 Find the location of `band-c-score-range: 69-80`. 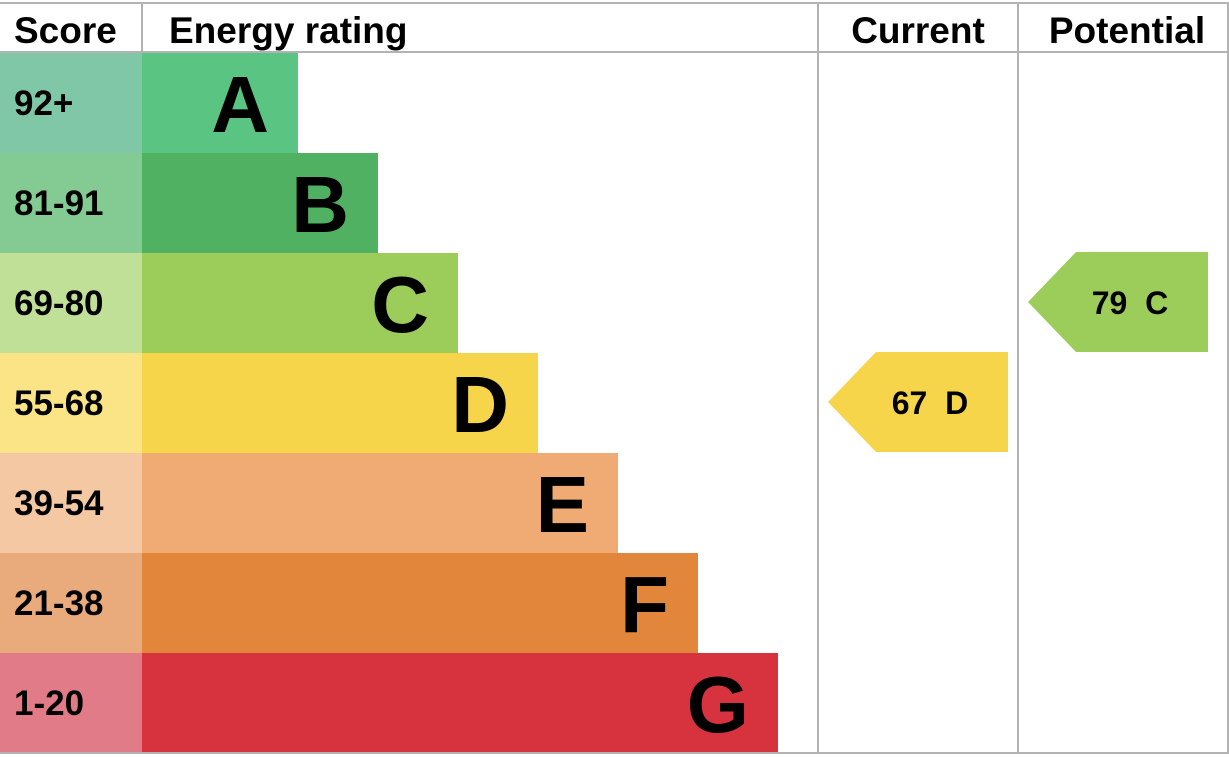

band-c-score-range: 69-80 is located at coordinates (59, 303).